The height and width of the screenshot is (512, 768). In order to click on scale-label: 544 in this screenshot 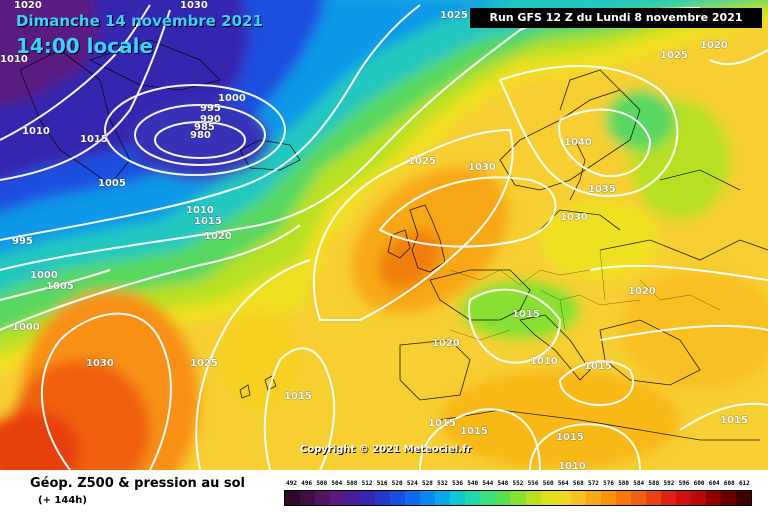, I will do `click(488, 483)`.